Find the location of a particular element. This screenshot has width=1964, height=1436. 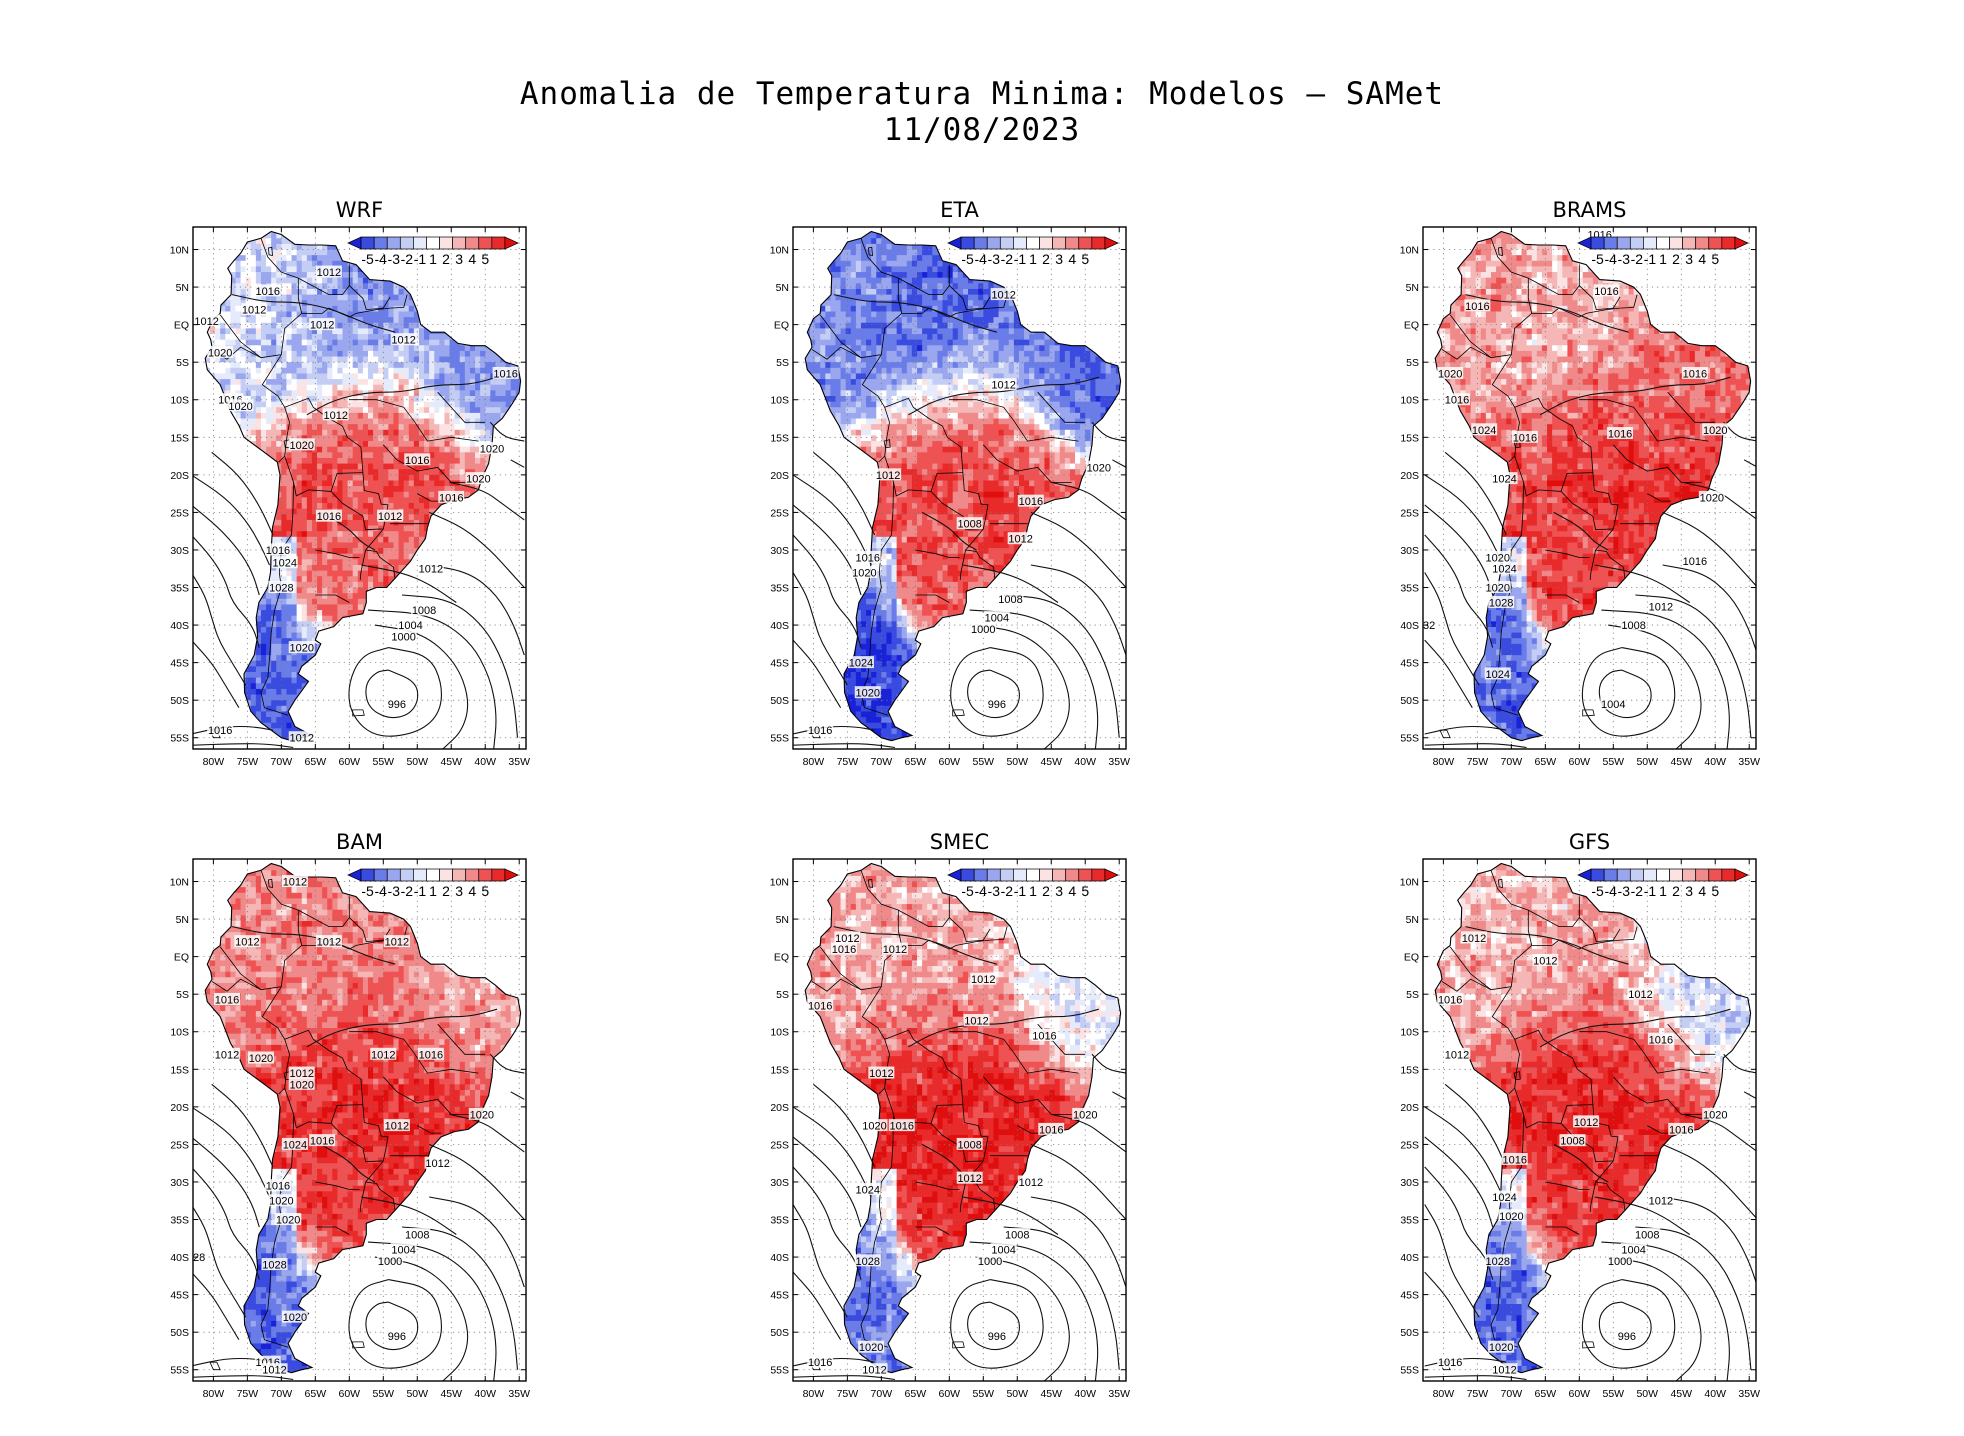

figure-date: 11/08/2023 is located at coordinates (982, 130).